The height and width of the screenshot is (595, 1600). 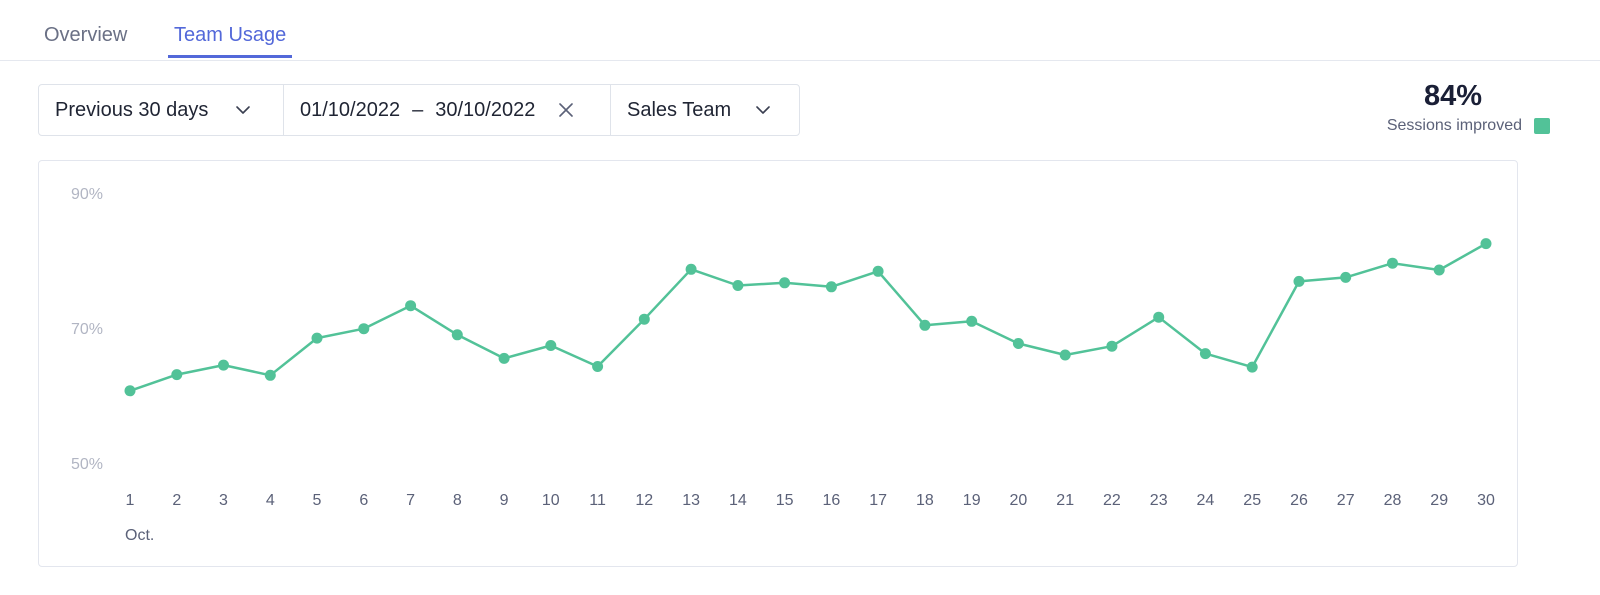 I want to click on x-tick-label: 11, so click(x=597, y=500).